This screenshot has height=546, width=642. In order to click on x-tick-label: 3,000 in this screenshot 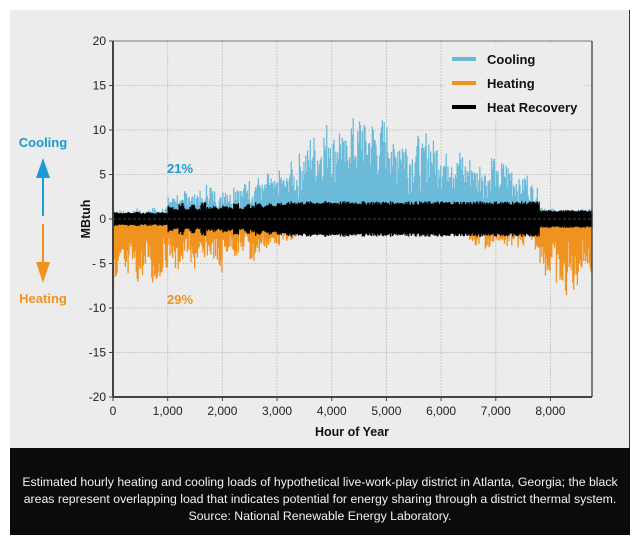, I will do `click(277, 411)`.